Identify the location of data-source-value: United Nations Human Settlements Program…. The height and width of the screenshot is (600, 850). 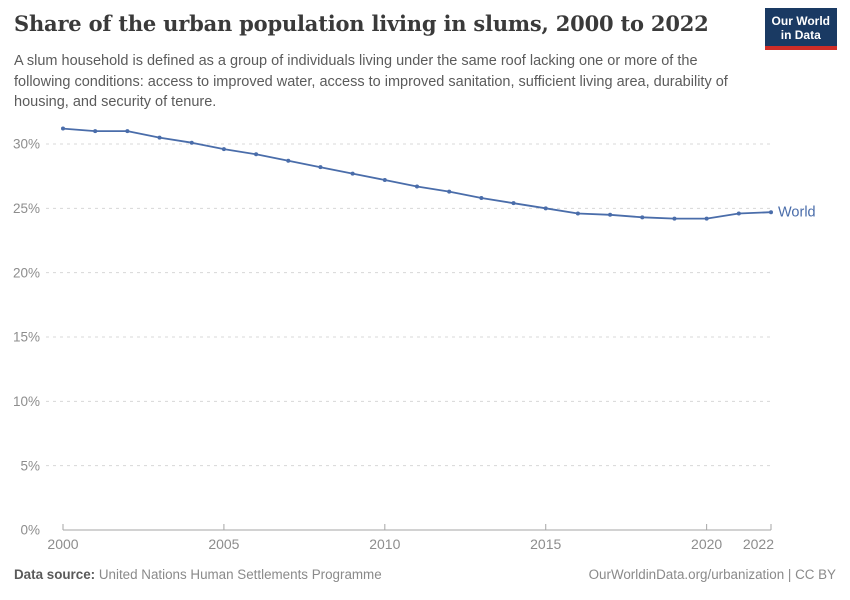
(238, 574).